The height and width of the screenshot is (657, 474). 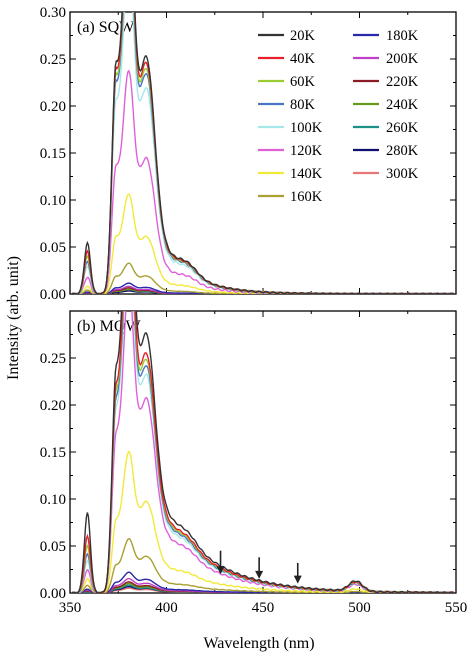 What do you see at coordinates (303, 105) in the screenshot?
I see `legend-label: 80K` at bounding box center [303, 105].